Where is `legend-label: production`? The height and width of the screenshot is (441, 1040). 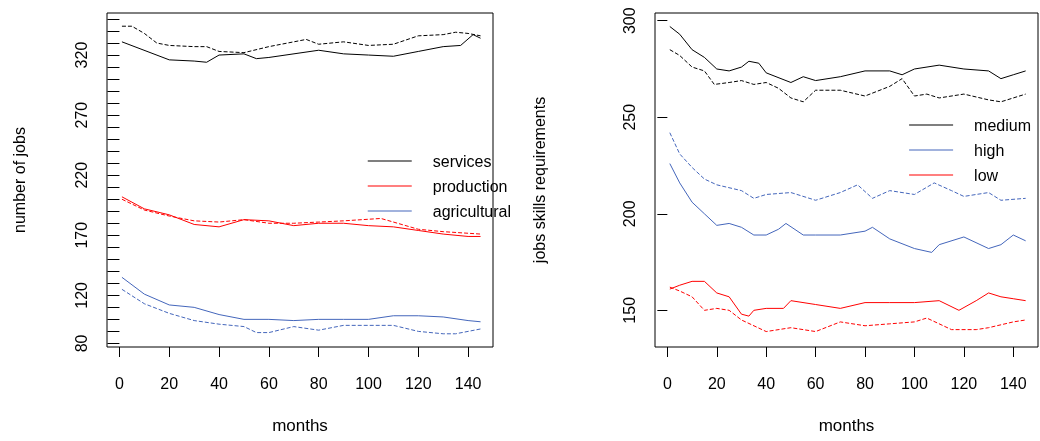 legend-label: production is located at coordinates (470, 186).